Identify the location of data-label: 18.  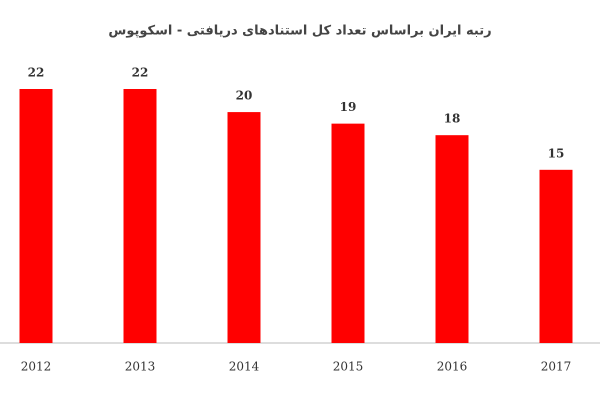
(452, 119).